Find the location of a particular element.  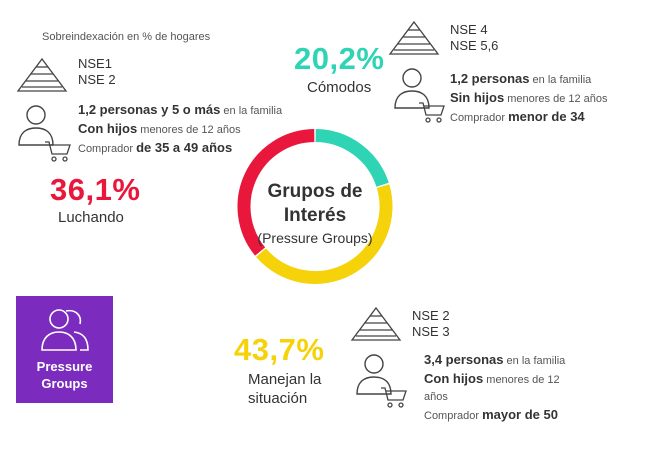

pressure-groups-label: Pressure Groups is located at coordinates (64, 375).